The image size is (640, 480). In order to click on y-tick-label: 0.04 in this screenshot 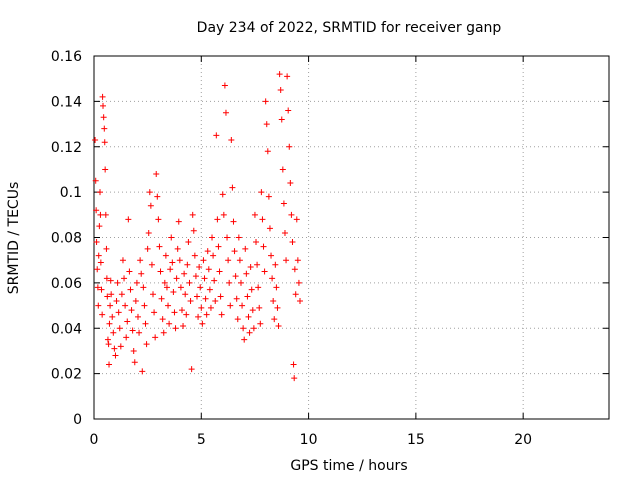, I will do `click(66, 329)`.